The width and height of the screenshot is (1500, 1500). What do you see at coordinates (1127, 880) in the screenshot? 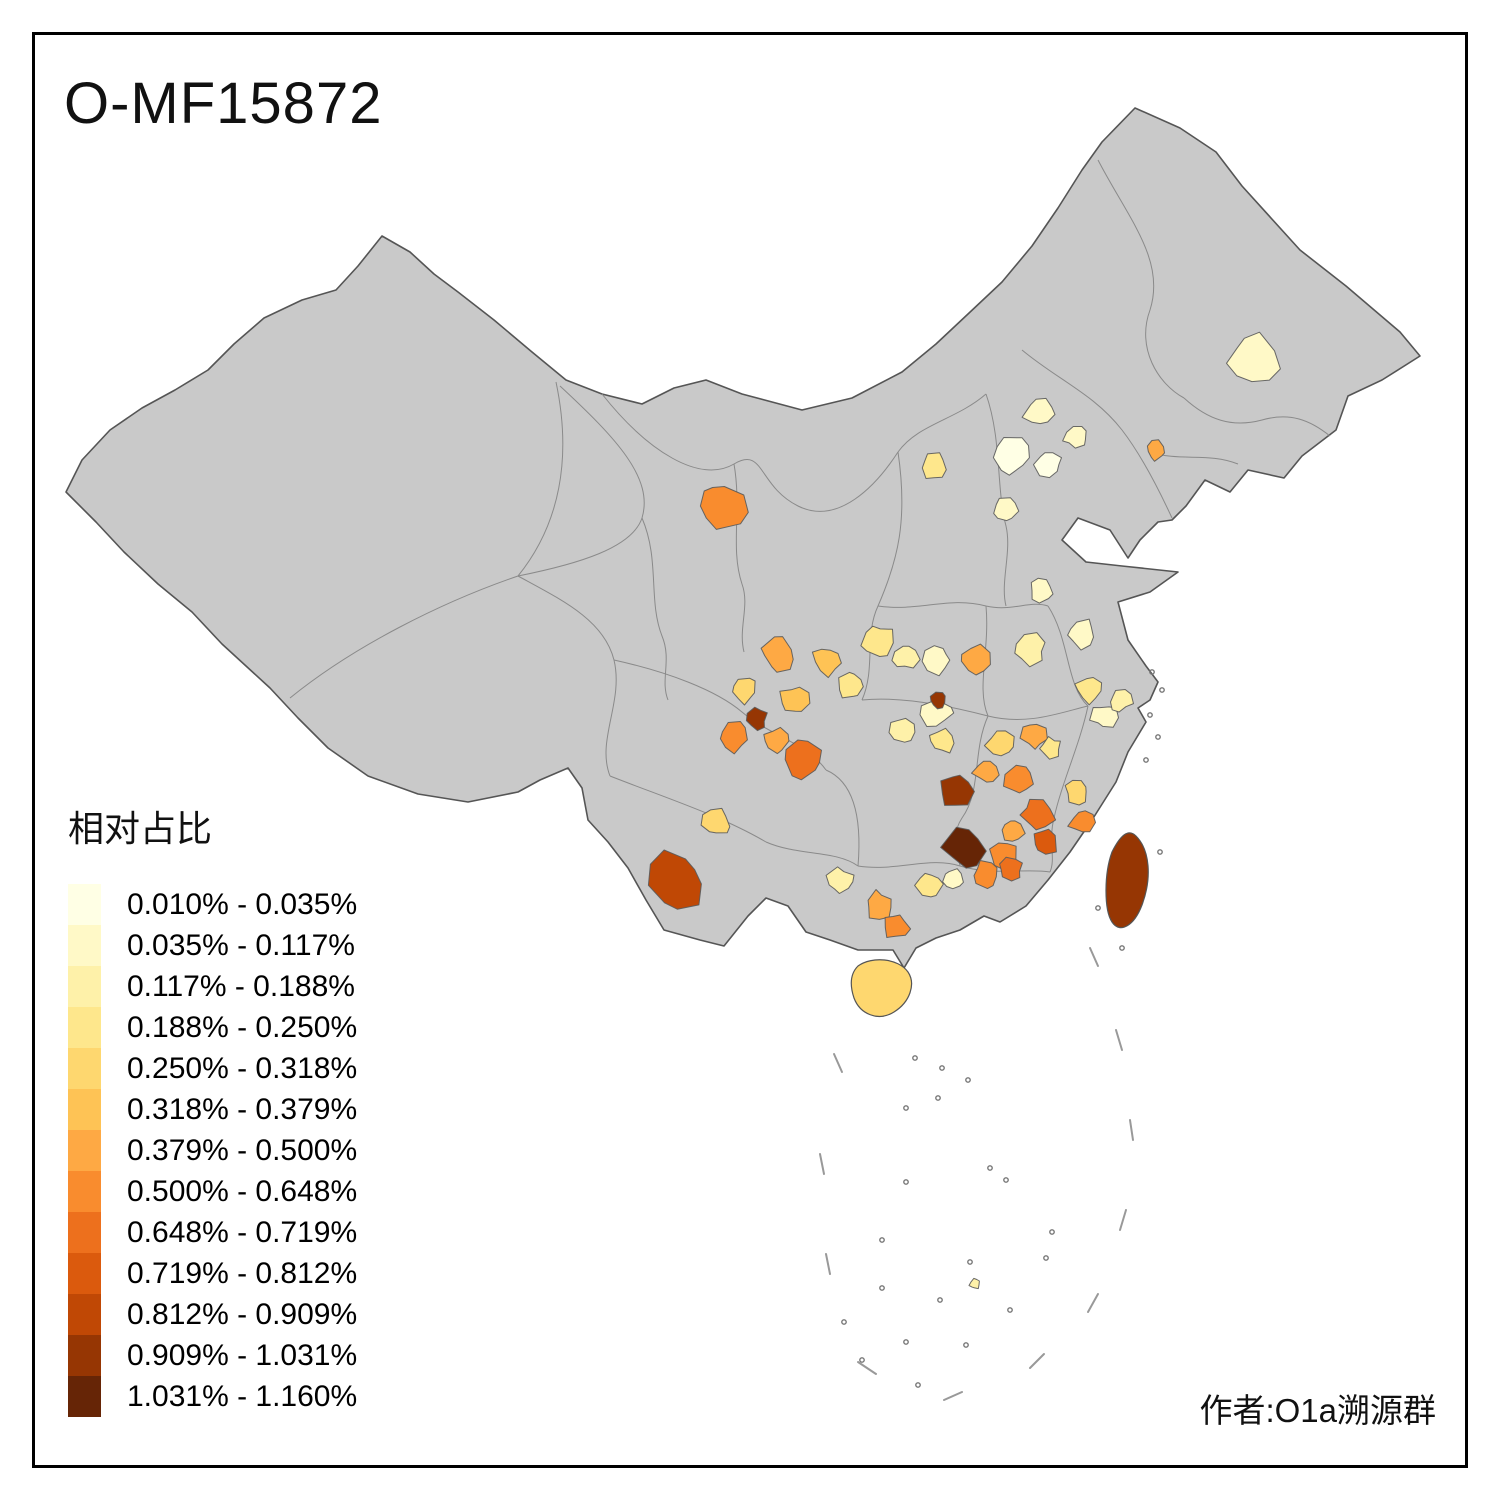
I see `taiwan-island` at bounding box center [1127, 880].